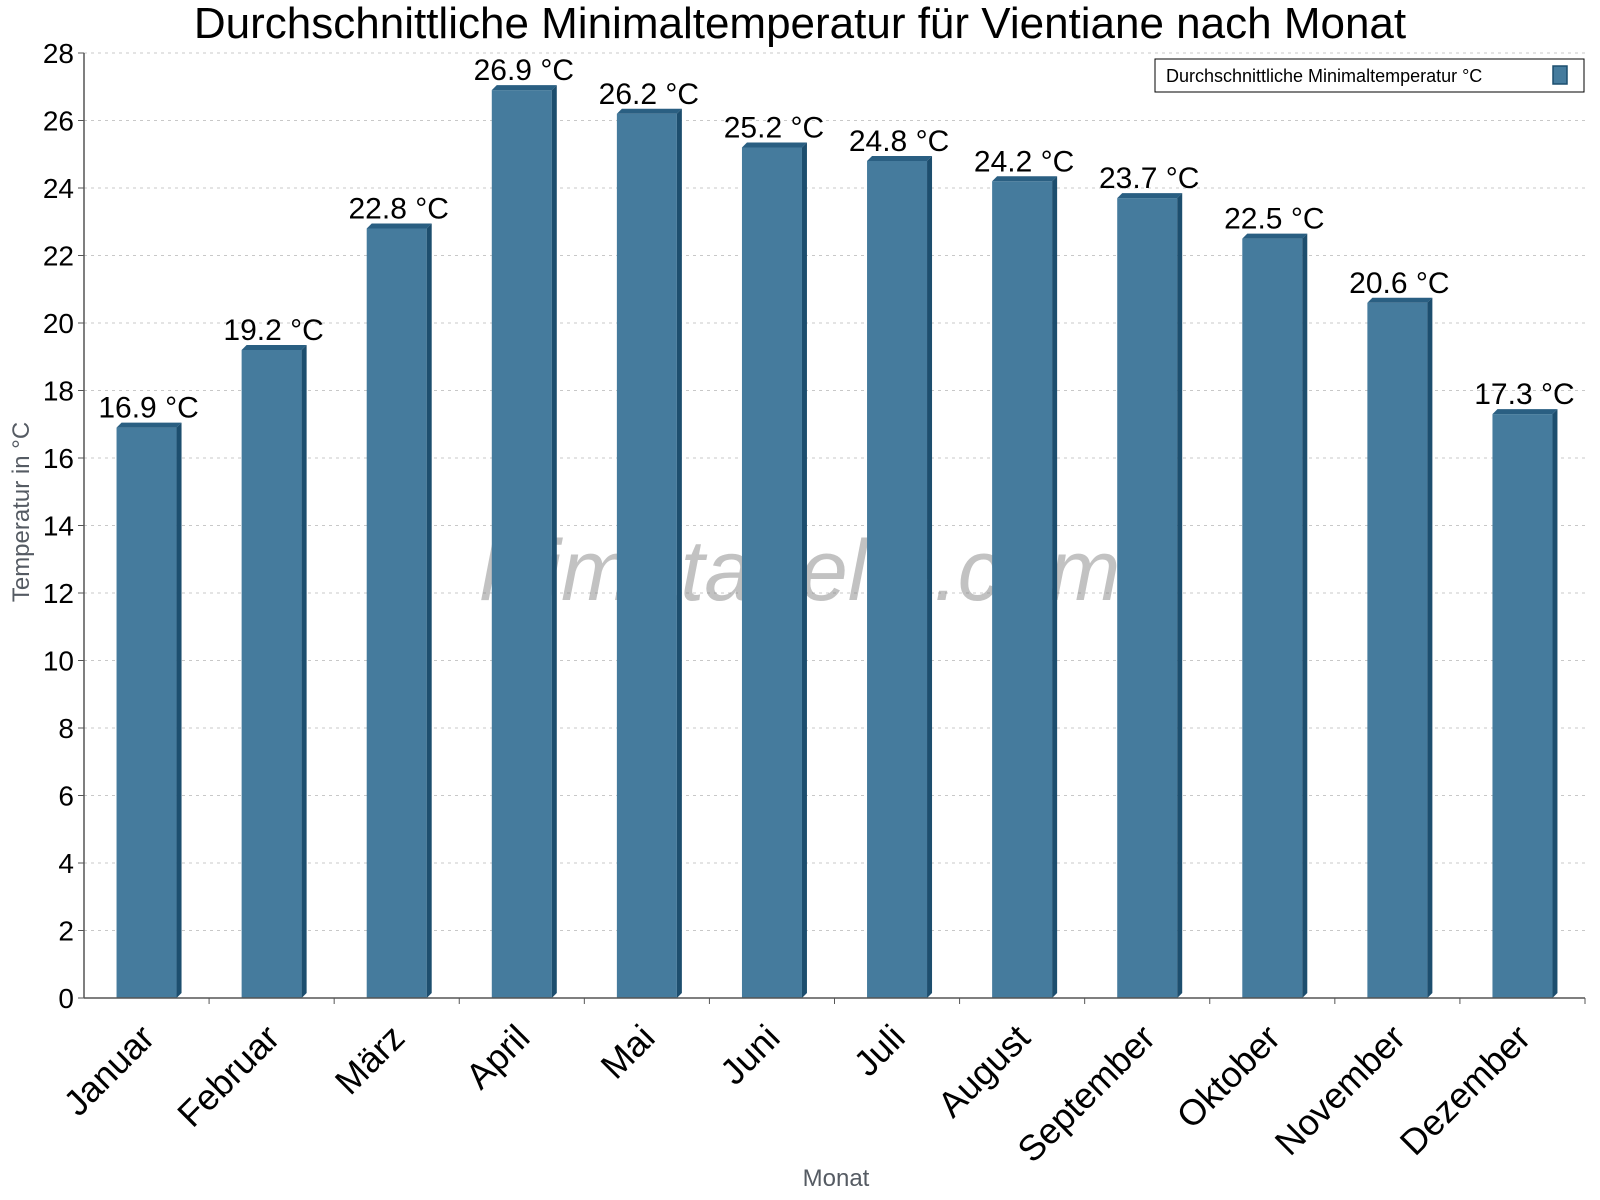  What do you see at coordinates (1524, 394) in the screenshot?
I see `data-label: 17.3 °C` at bounding box center [1524, 394].